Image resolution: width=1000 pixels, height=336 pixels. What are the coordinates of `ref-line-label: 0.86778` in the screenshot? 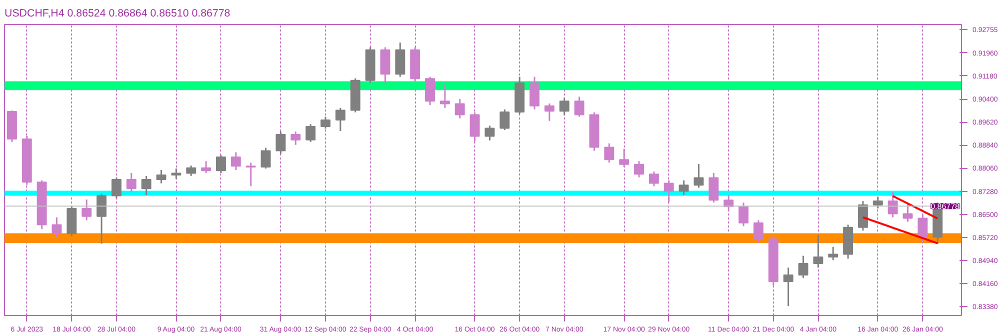 It's located at (945, 207).